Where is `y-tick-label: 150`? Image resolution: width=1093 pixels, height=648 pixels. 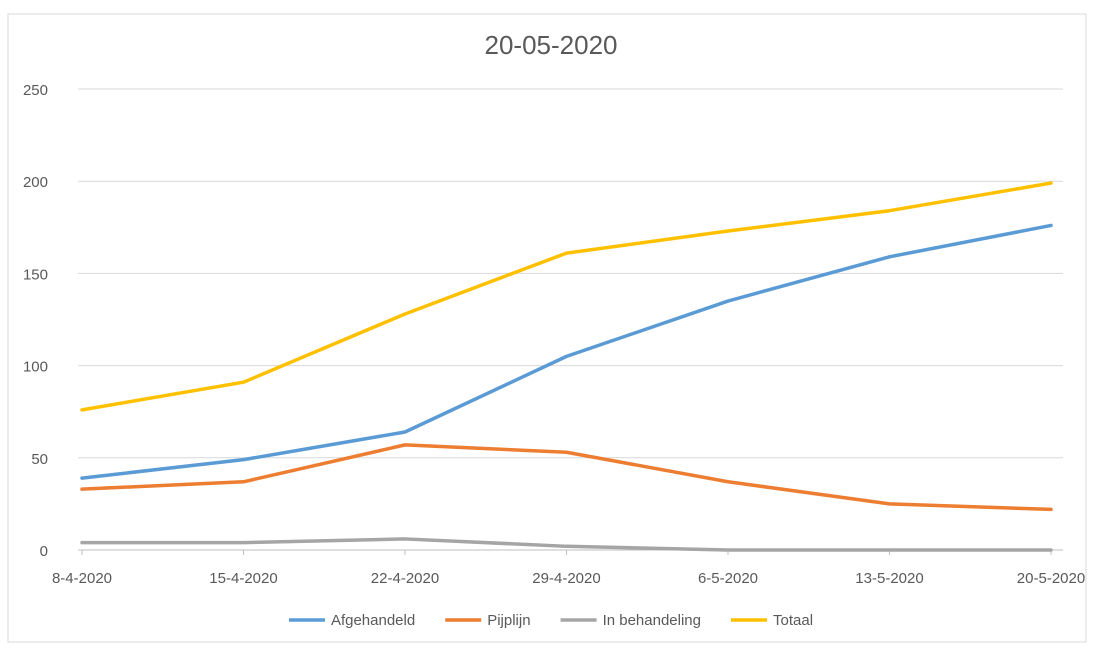 y-tick-label: 150 is located at coordinates (35, 274).